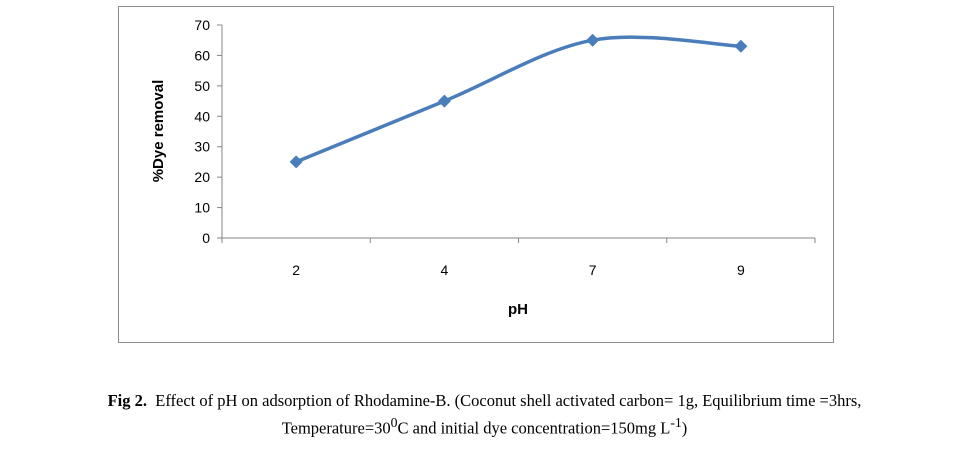 This screenshot has width=969, height=449. I want to click on caption-text-2b: C and initial dye concentration=150mg L, so click(534, 428).